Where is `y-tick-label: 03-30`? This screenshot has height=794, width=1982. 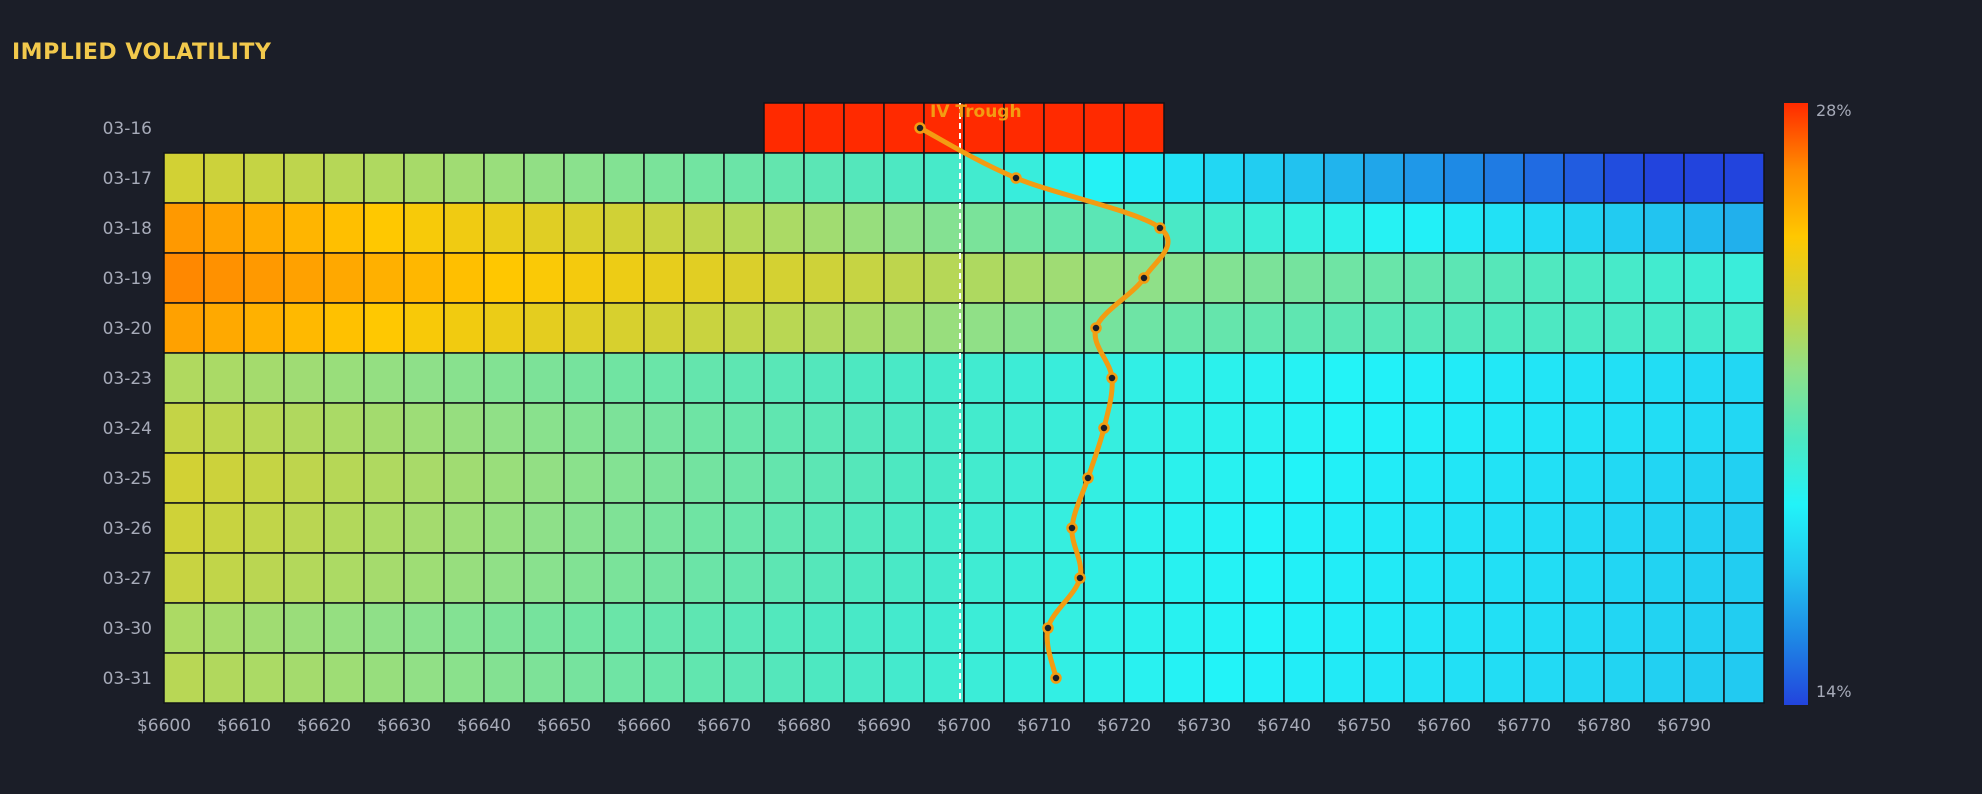 y-tick-label: 03-30 is located at coordinates (127, 629).